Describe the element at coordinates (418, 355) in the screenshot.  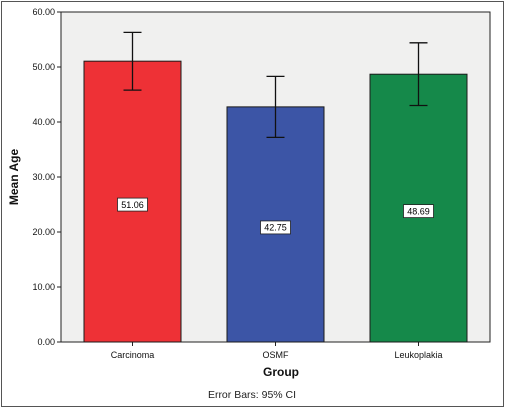
I see `x-tick-label: Leukoplakia` at that location.